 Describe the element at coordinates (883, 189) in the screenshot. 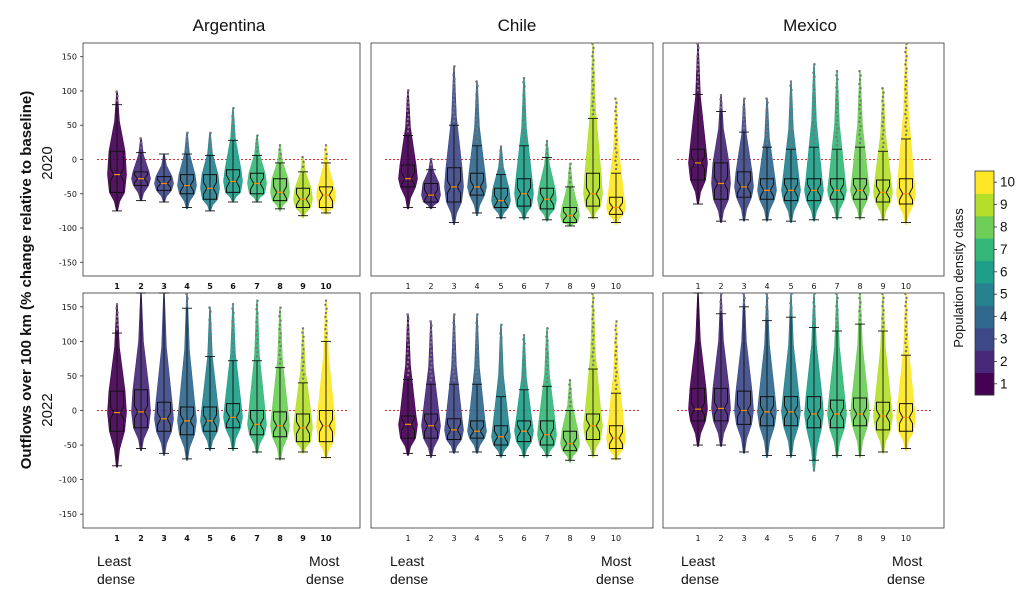

I see `density-class-9: 9` at that location.